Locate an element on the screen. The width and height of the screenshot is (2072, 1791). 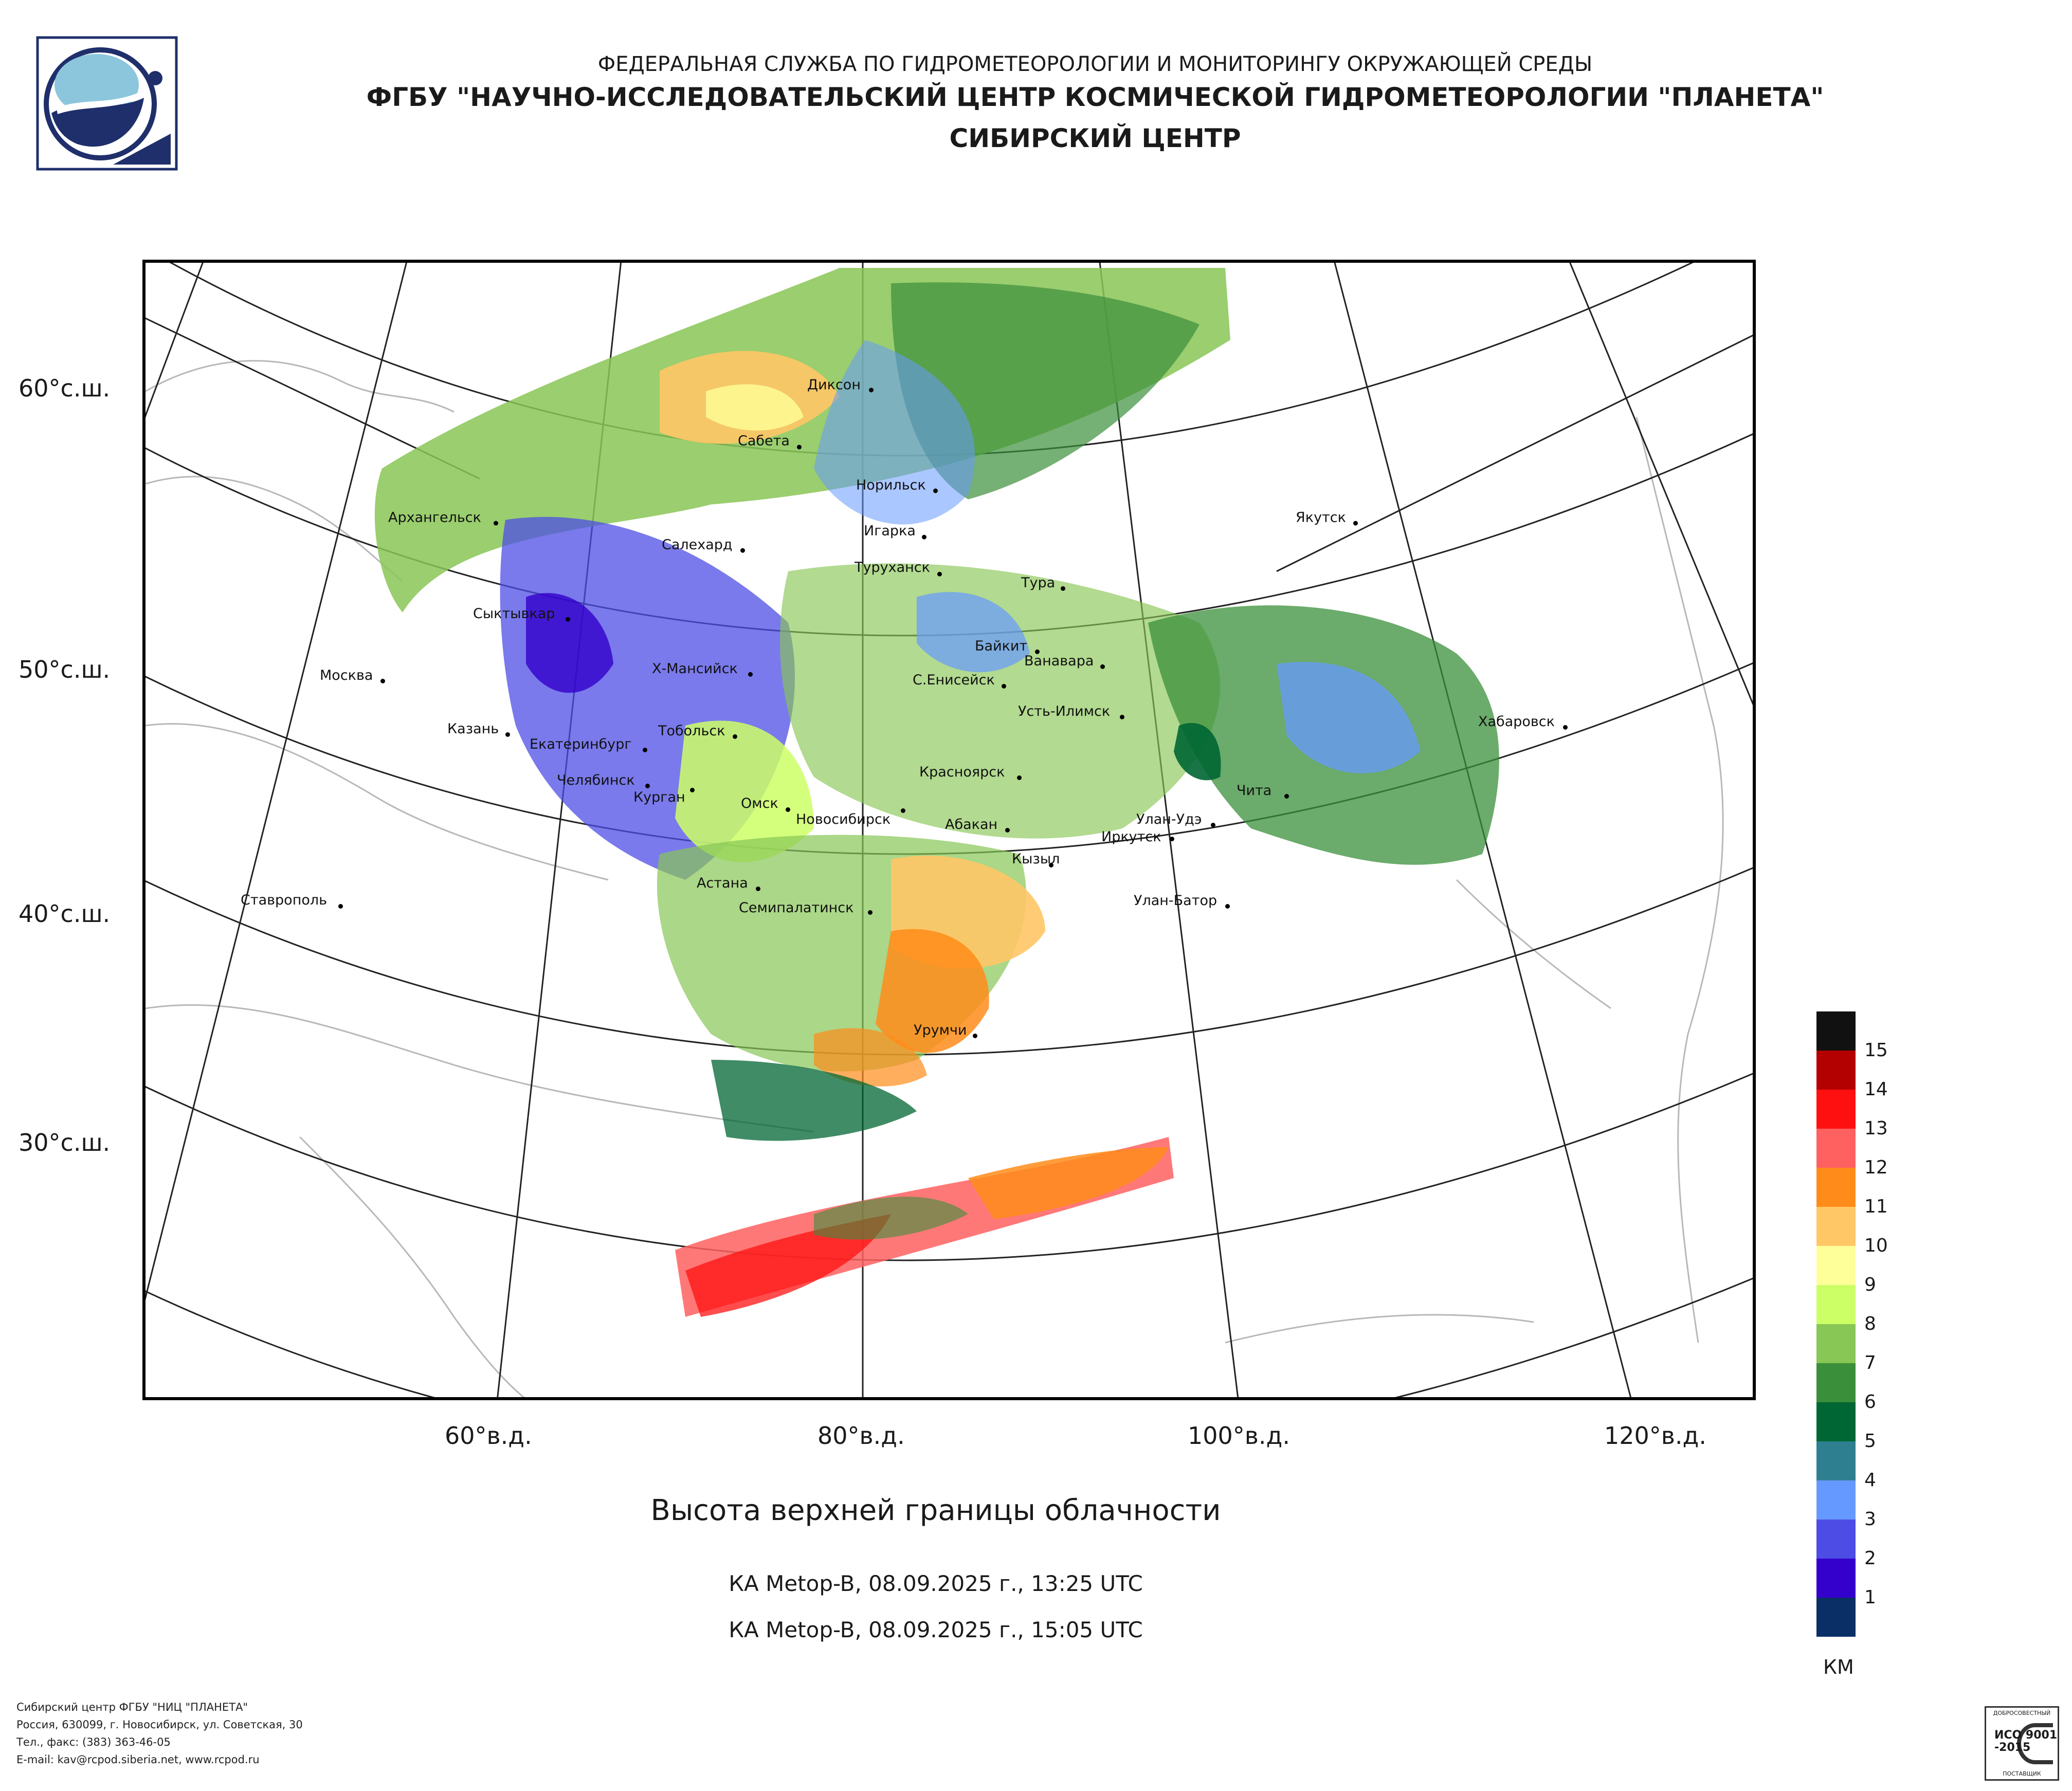
city-label: Абакан is located at coordinates (971, 825).